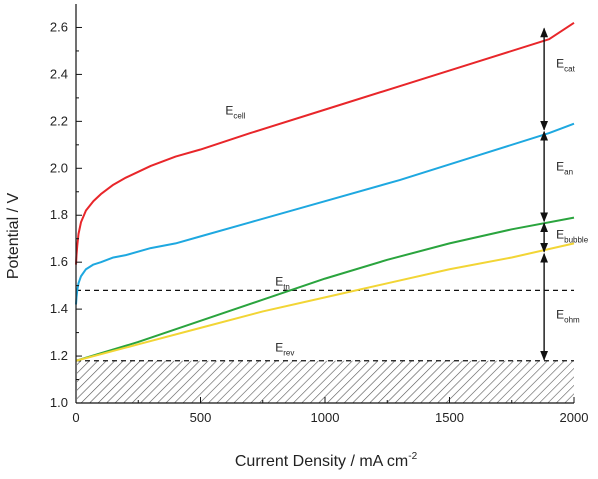 The height and width of the screenshot is (479, 598). I want to click on y-axis-title: Potential / V, so click(13, 236).